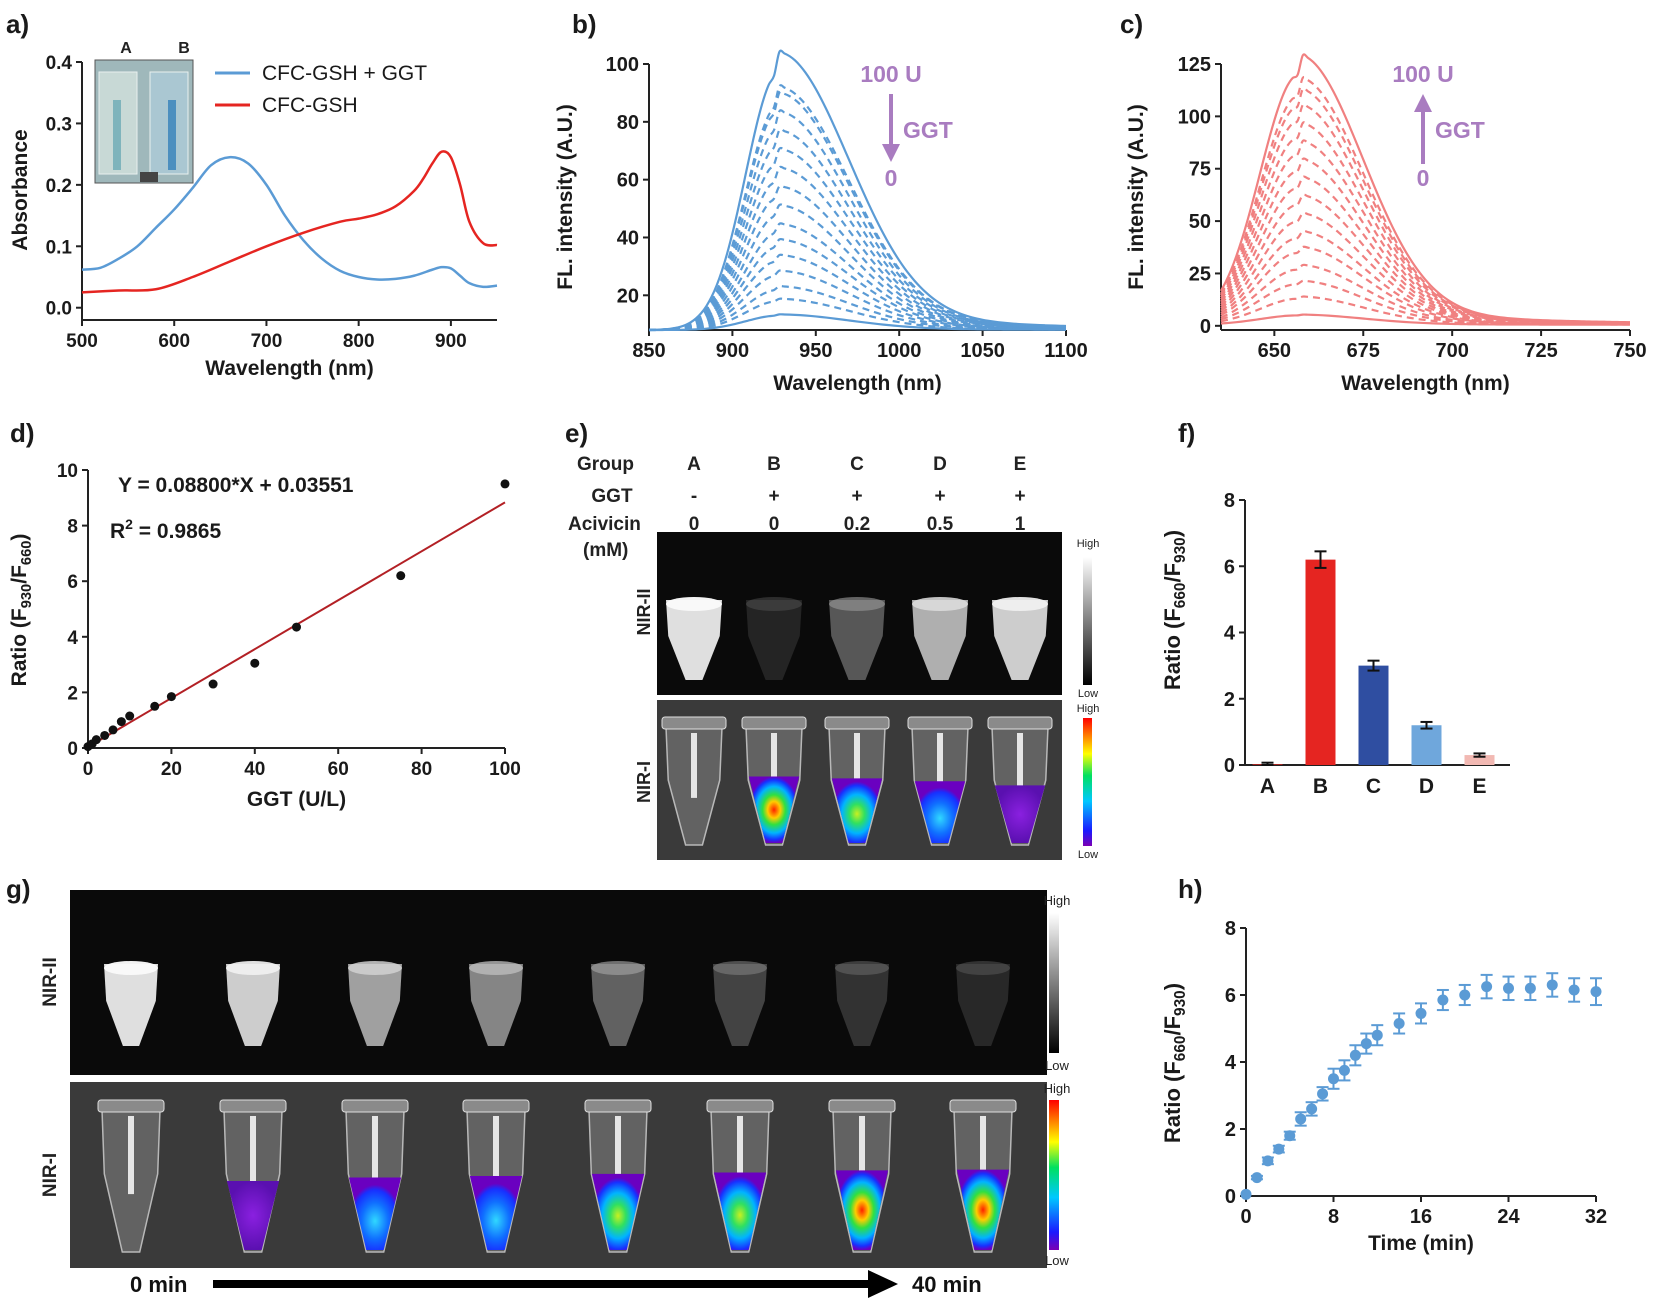 The width and height of the screenshot is (1654, 1303). What do you see at coordinates (22, 433) in the screenshot?
I see `panel-label-d: d)` at bounding box center [22, 433].